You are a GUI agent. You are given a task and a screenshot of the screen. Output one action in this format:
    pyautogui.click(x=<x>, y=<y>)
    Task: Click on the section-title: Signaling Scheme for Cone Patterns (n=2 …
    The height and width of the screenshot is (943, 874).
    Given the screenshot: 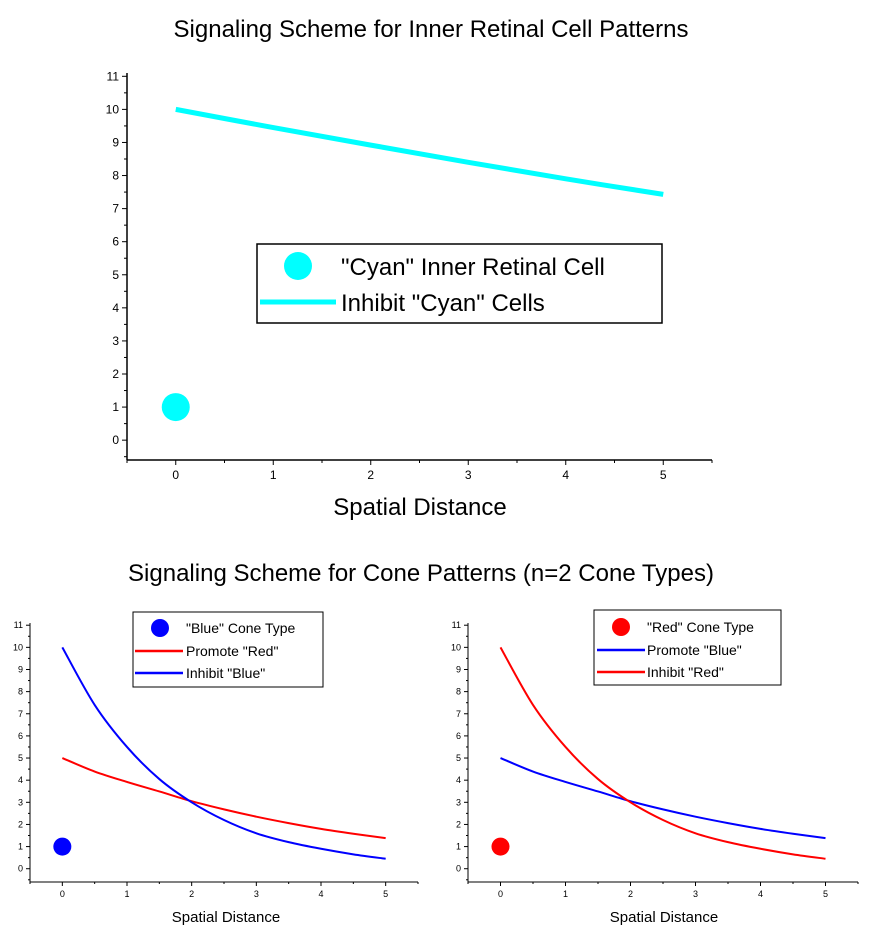 What is the action you would take?
    pyautogui.click(x=421, y=573)
    